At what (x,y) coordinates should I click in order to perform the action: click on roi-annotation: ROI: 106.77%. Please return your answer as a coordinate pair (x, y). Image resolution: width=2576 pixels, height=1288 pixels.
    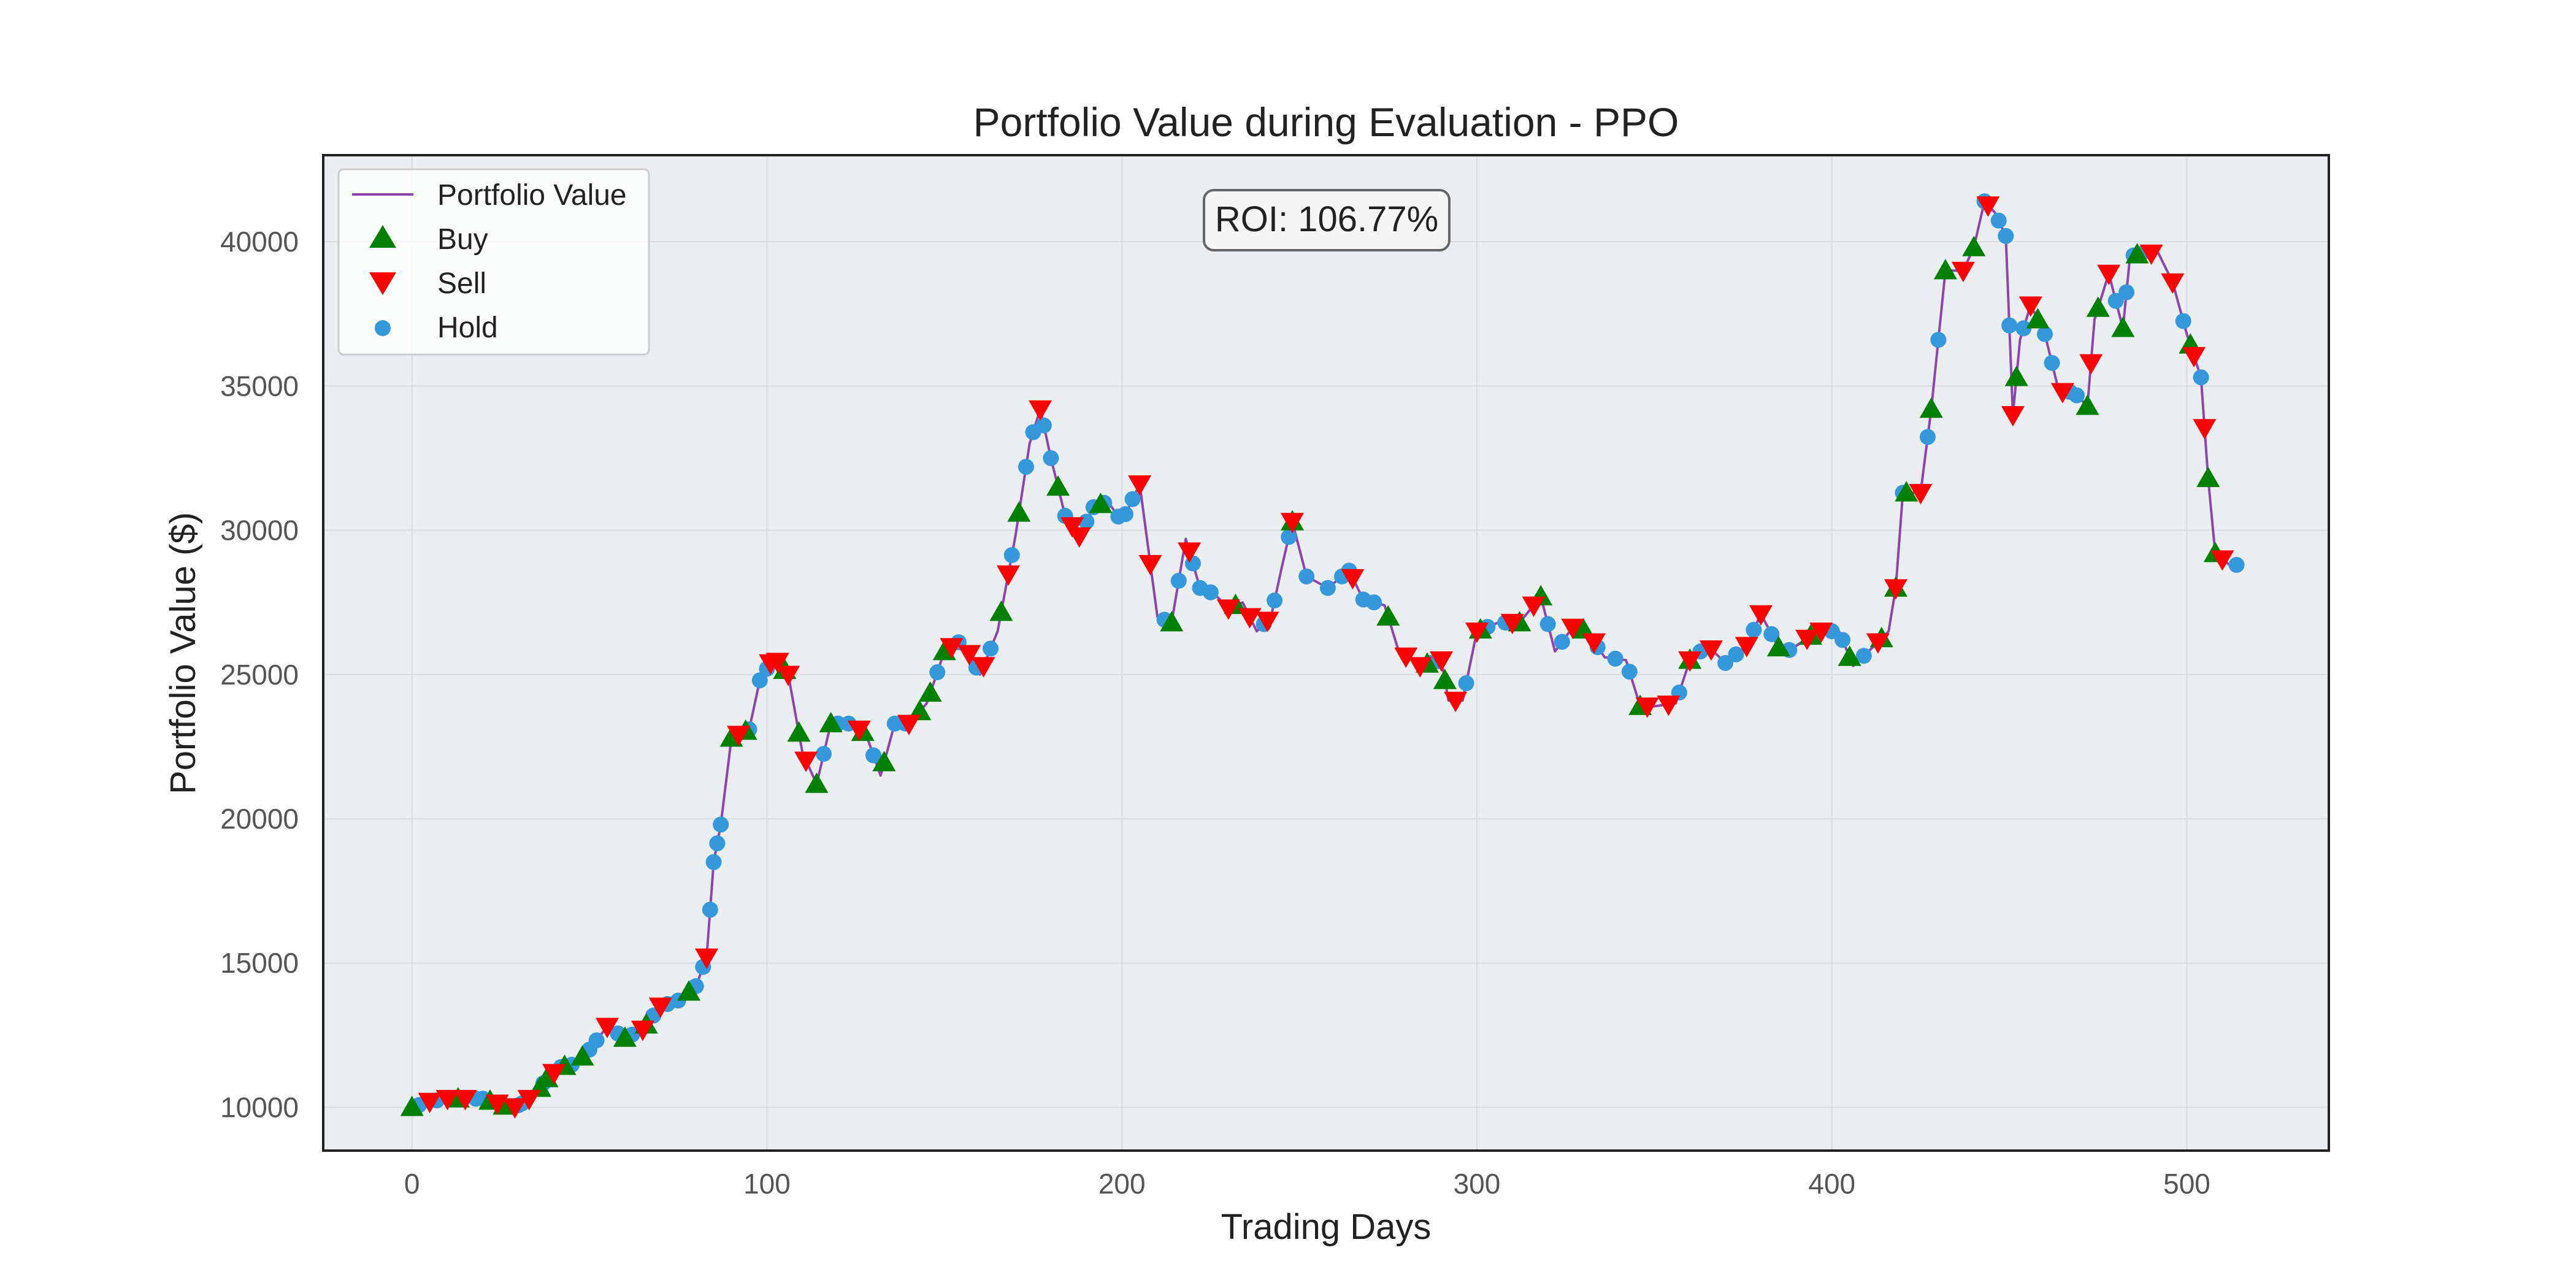
    Looking at the image, I should click on (1327, 220).